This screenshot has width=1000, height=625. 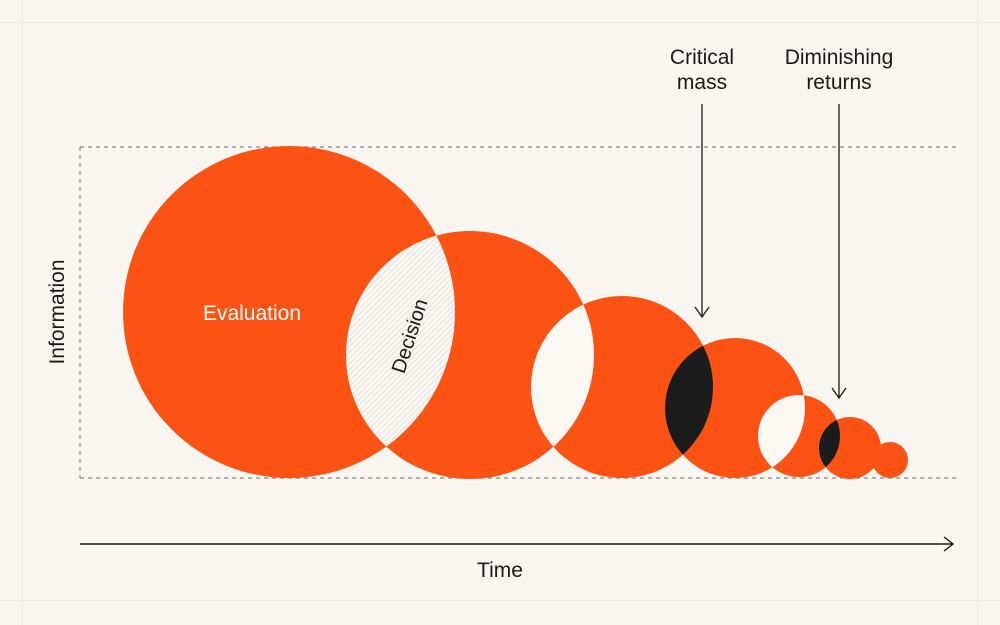 What do you see at coordinates (702, 57) in the screenshot?
I see `critical-mass-label-line1: Critical` at bounding box center [702, 57].